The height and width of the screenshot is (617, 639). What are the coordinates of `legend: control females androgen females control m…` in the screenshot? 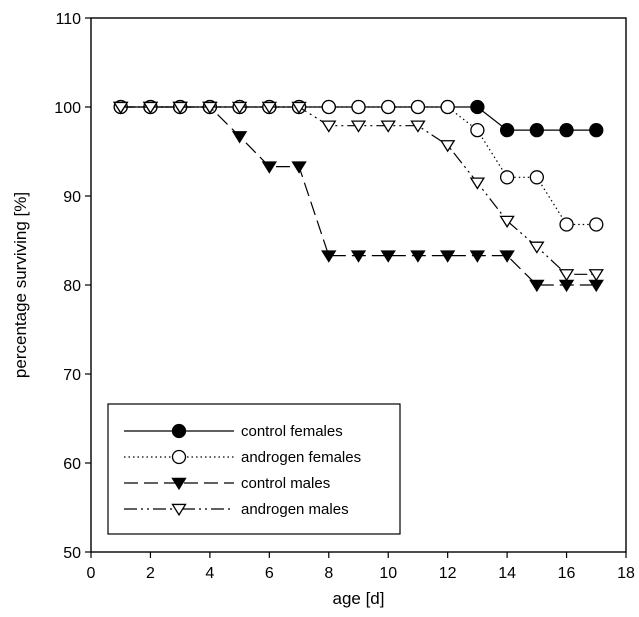 It's located at (254, 469).